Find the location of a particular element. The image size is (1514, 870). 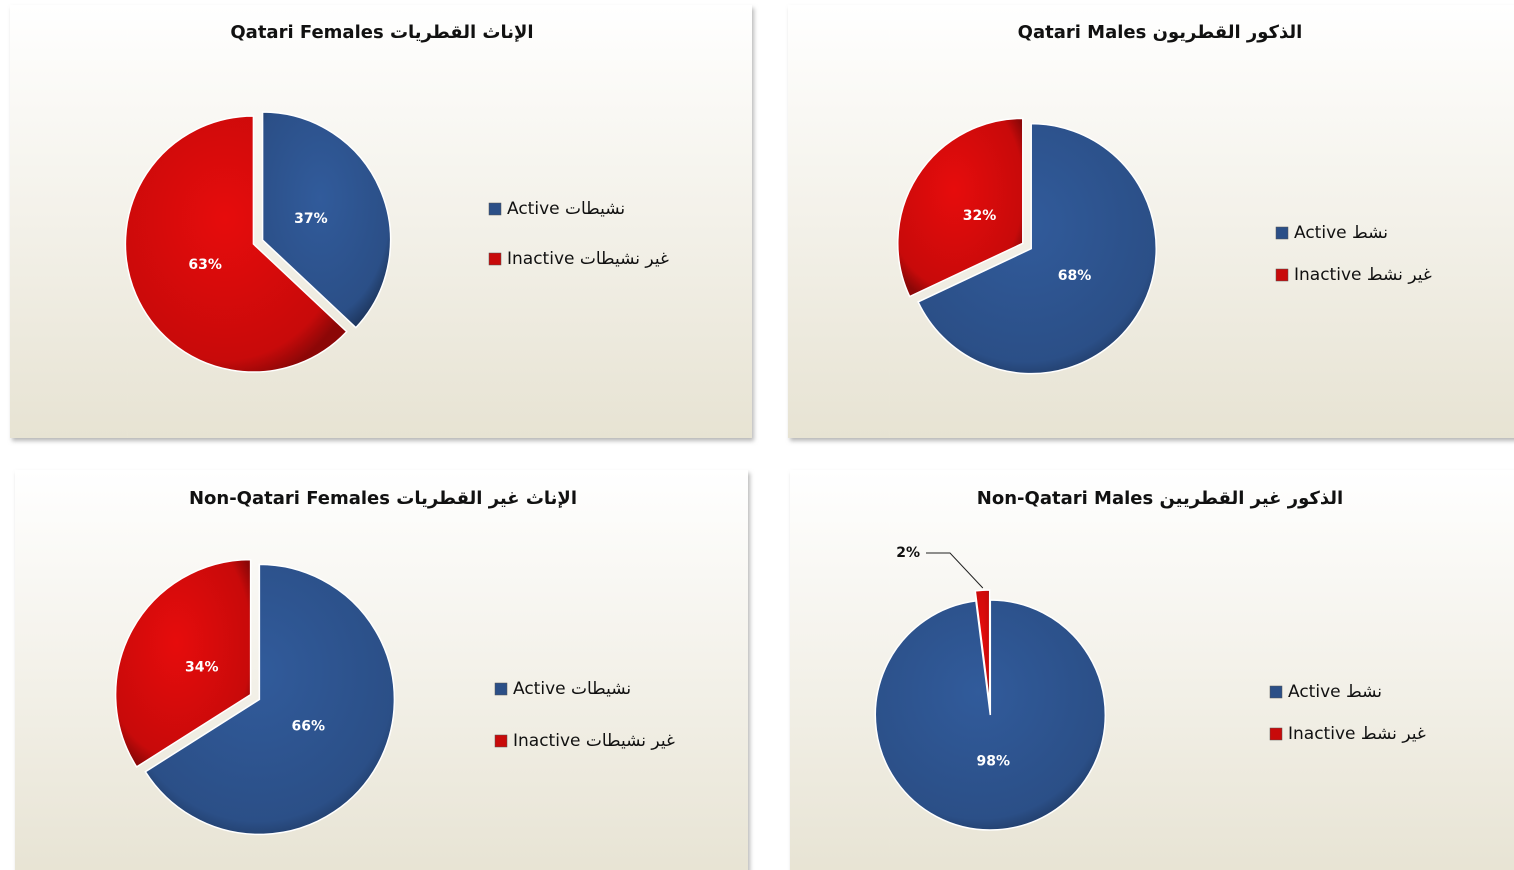

data-label: 34% is located at coordinates (202, 668).